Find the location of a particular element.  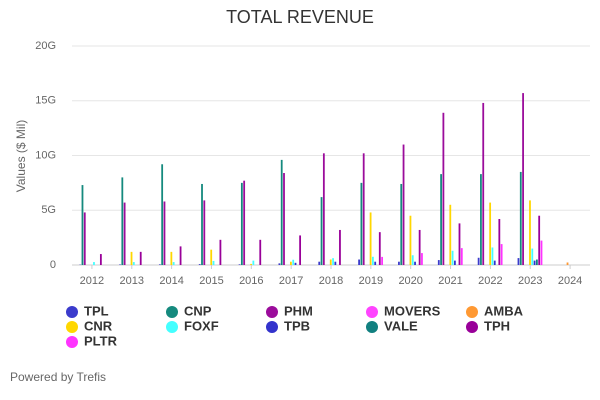

x-tick-label: 2013 is located at coordinates (132, 281).